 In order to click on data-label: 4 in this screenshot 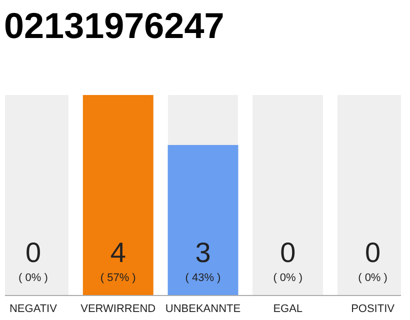, I will do `click(118, 252)`.